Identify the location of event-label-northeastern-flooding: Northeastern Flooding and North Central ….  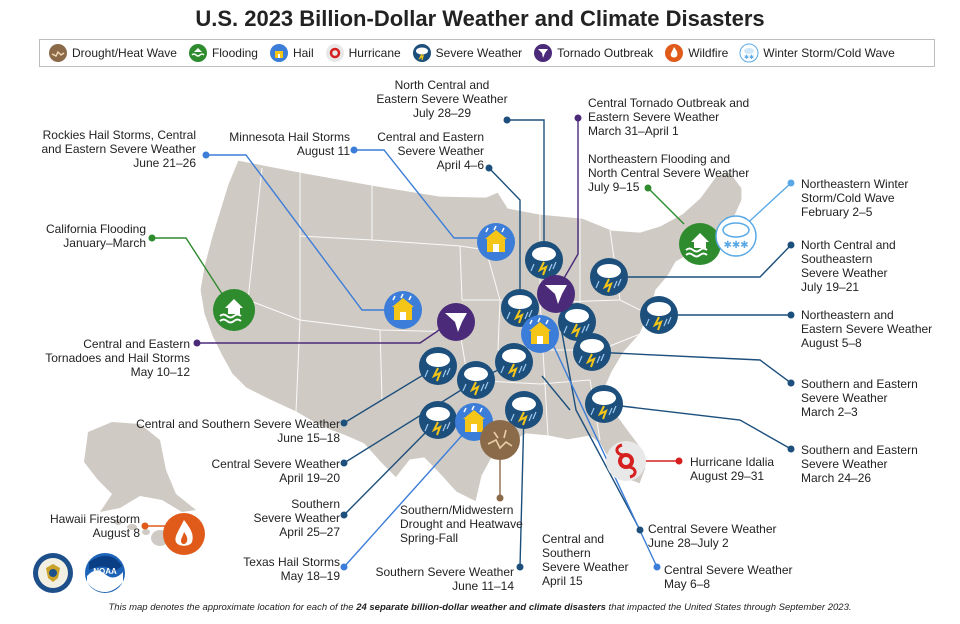
(669, 173).